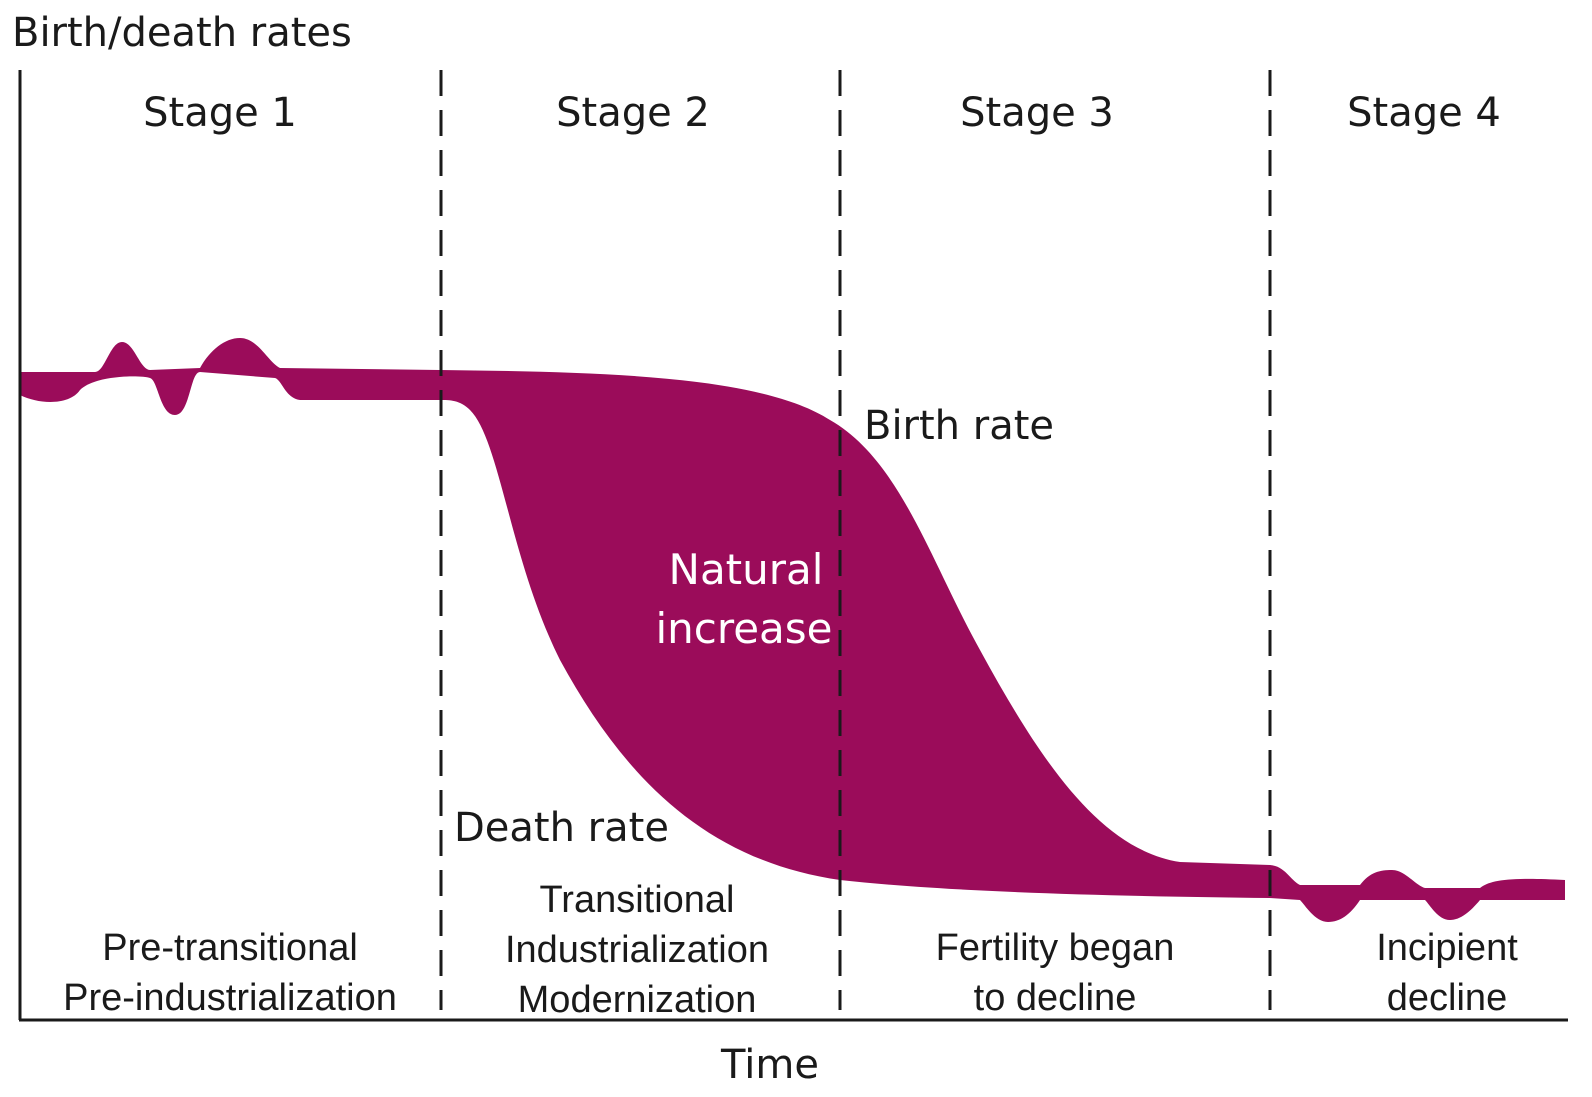 This screenshot has height=1097, width=1592. I want to click on natural-increase-label: Natural, so click(746, 569).